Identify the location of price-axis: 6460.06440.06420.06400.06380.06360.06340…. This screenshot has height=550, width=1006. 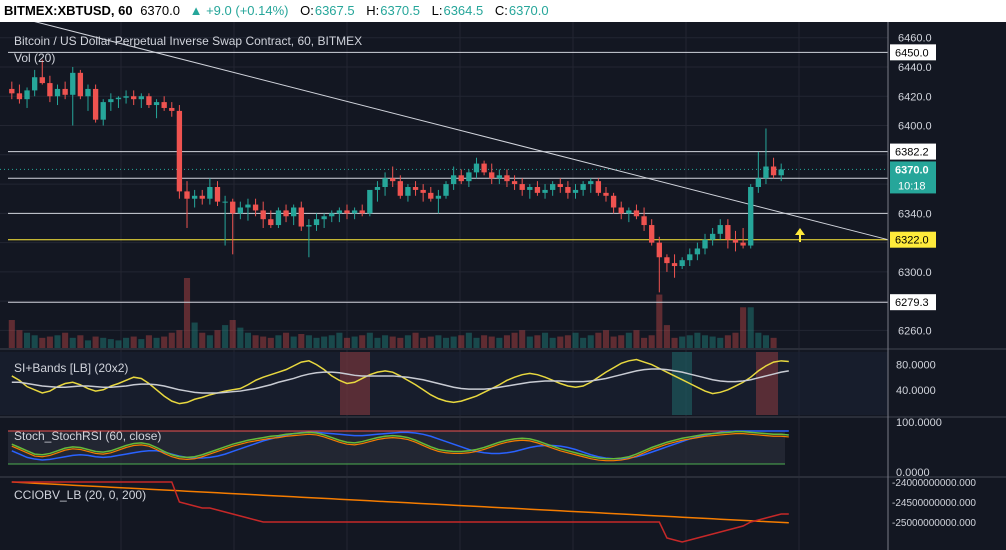
(931, 286).